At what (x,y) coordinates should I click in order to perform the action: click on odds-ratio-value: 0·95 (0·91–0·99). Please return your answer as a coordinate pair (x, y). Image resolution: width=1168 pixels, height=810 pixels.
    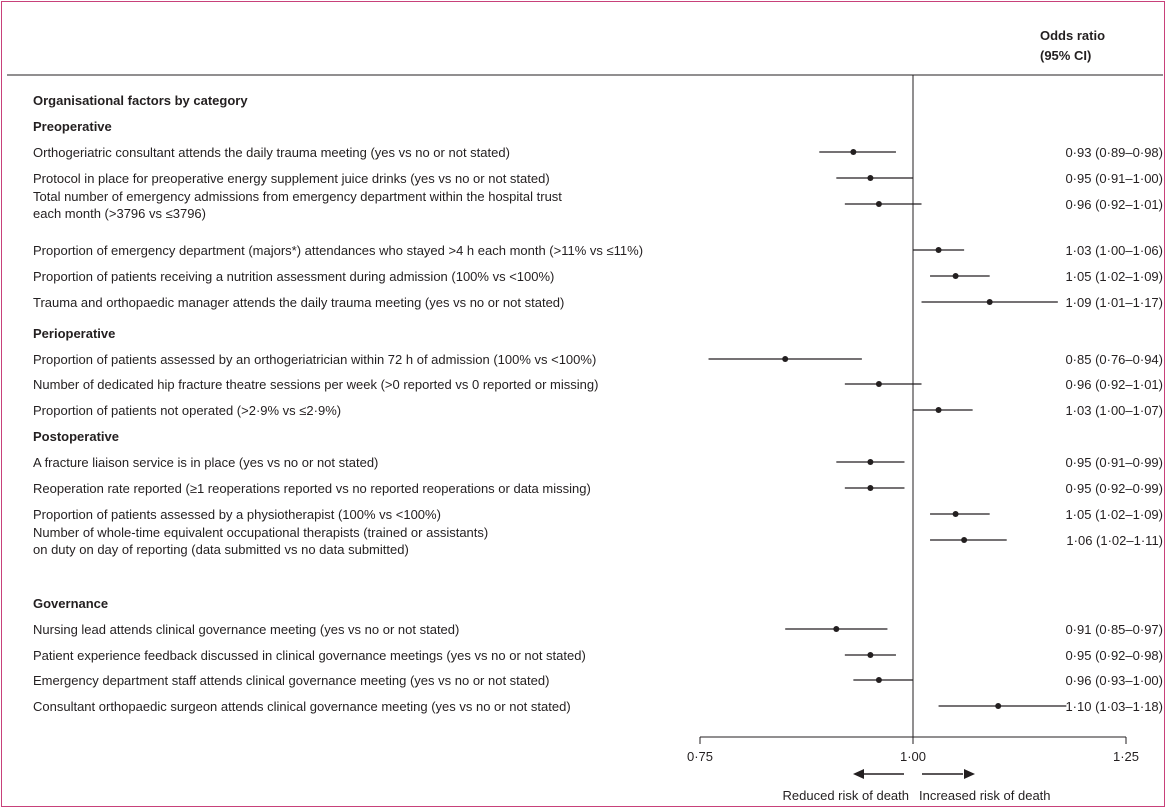
    Looking at the image, I should click on (1114, 462).